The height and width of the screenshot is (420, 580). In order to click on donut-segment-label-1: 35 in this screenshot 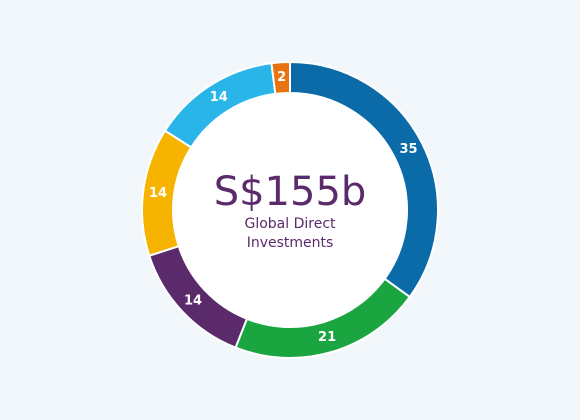, I will do `click(408, 149)`.